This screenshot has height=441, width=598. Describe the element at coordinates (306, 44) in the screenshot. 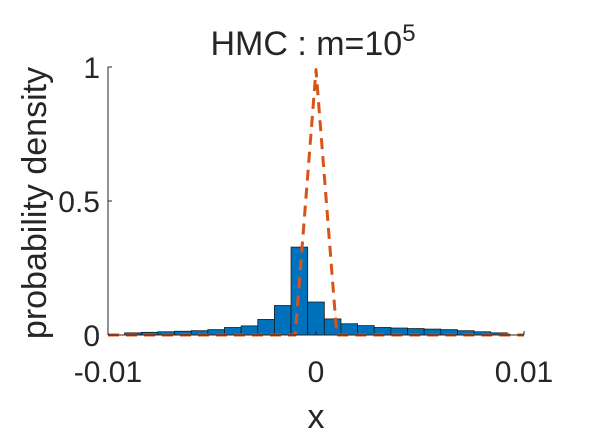

I see `chart-title-main: HMC : m=10` at that location.